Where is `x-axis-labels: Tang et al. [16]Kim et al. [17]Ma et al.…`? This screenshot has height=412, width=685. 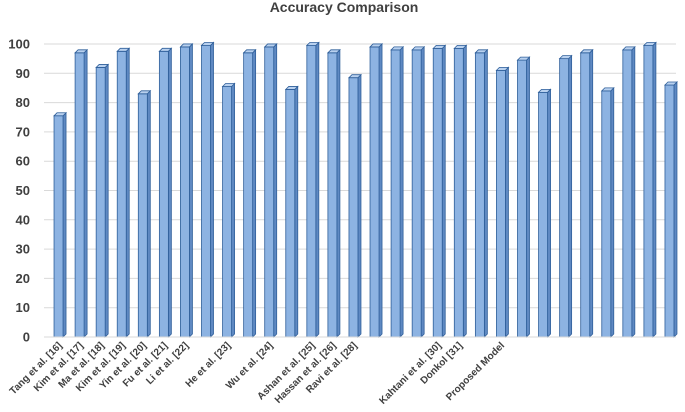
x-axis-labels: Tang et al. [16]Kim et al. [17]Ma et al.… is located at coordinates (257, 373).